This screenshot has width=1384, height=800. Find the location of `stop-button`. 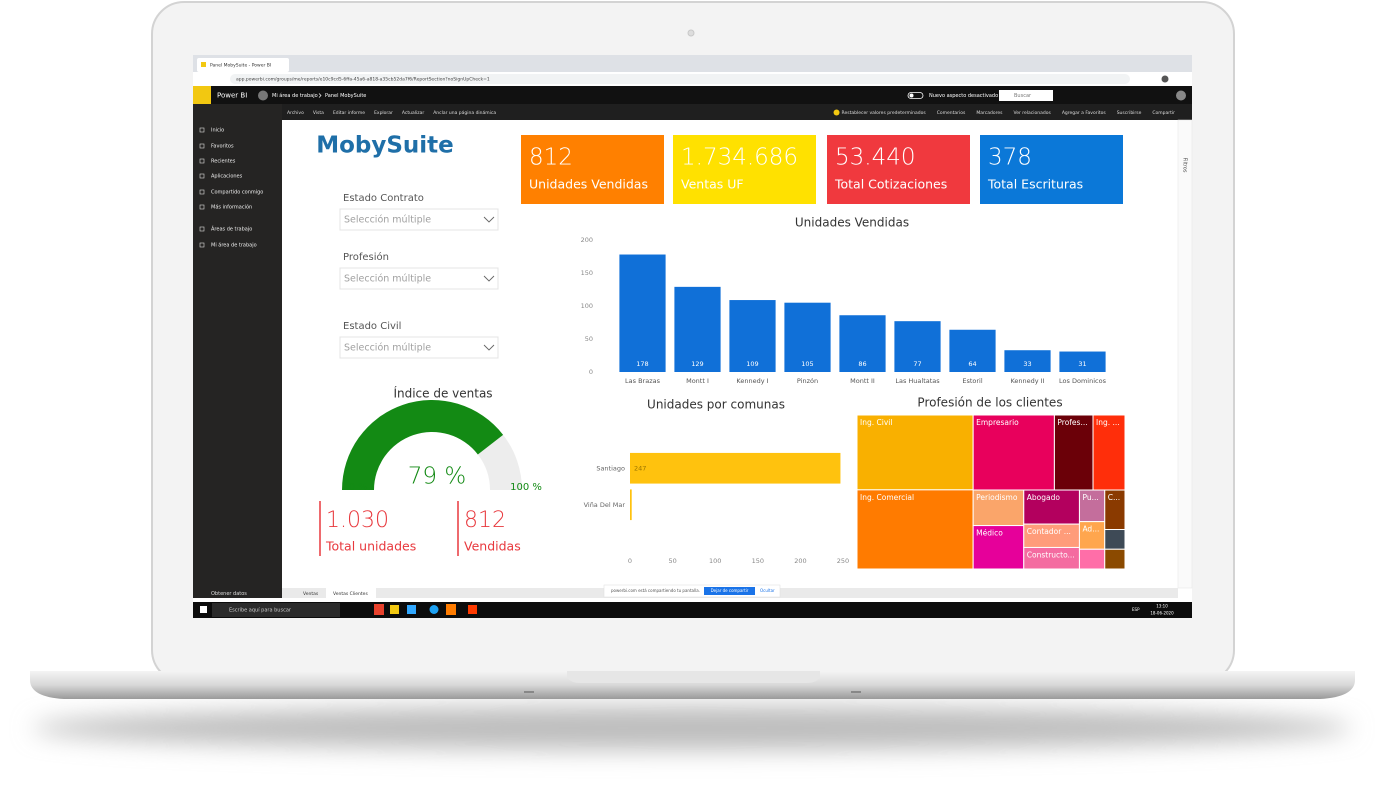

stop-button is located at coordinates (729, 591).